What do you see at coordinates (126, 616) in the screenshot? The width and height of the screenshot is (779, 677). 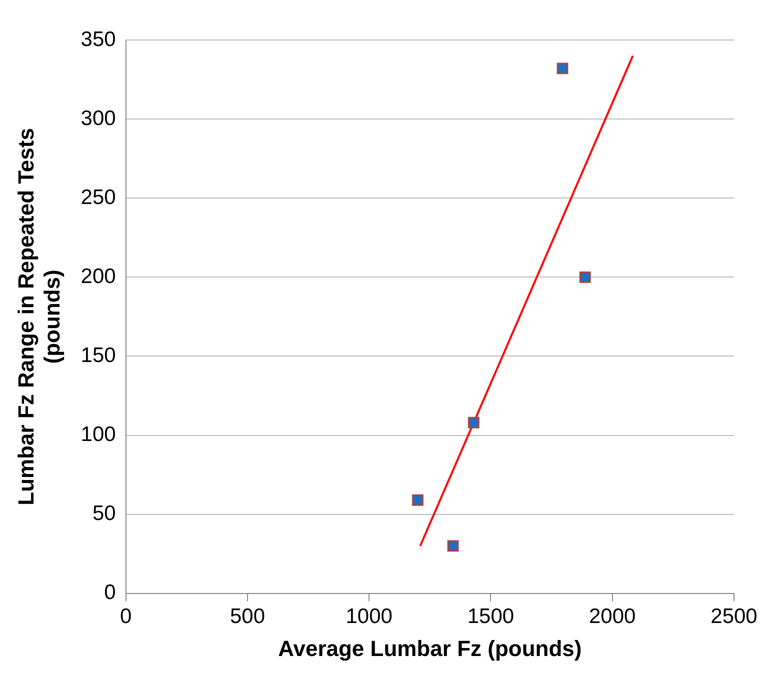 I see `x-tick-label: 0` at bounding box center [126, 616].